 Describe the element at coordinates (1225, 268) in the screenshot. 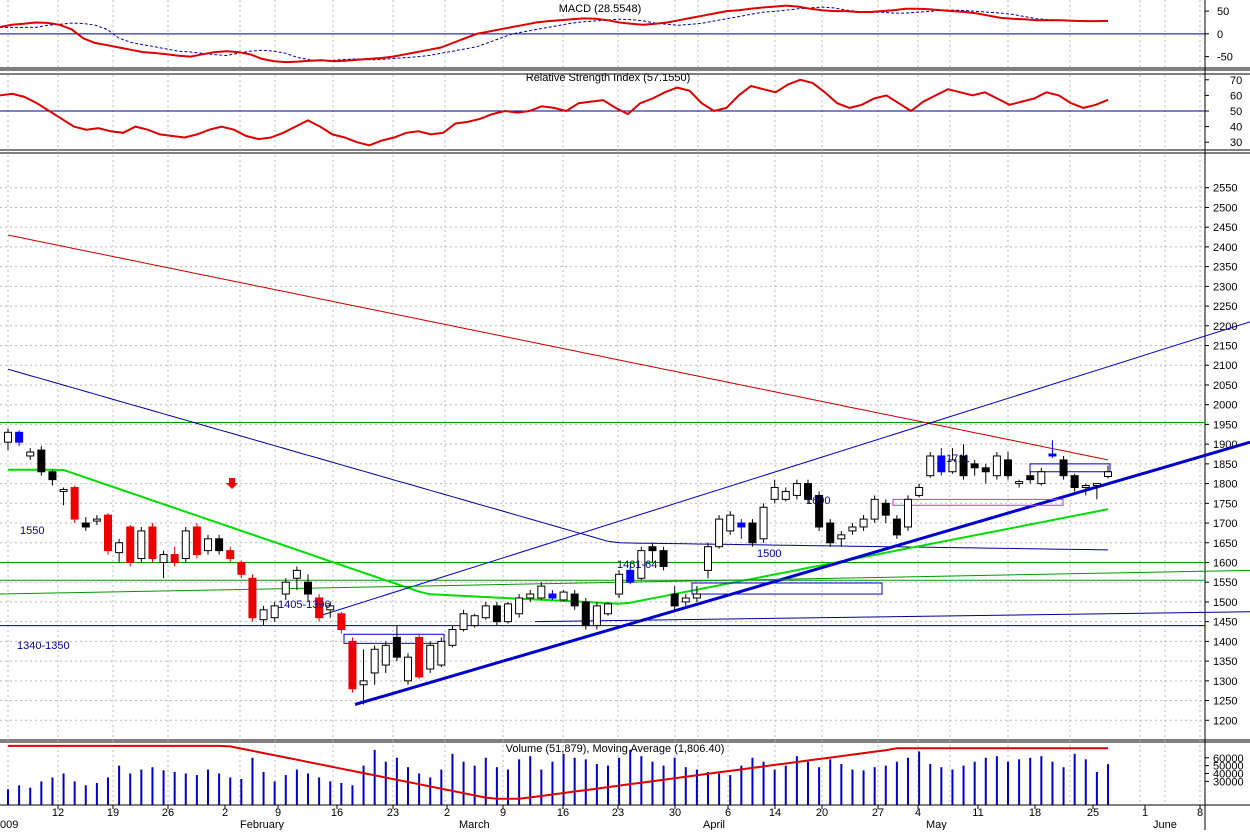

I see `price-tick-label: 2350` at that location.